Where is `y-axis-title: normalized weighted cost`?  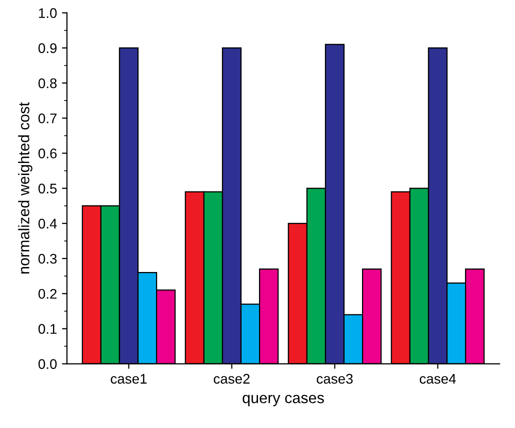
y-axis-title: normalized weighted cost is located at coordinates (25, 188).